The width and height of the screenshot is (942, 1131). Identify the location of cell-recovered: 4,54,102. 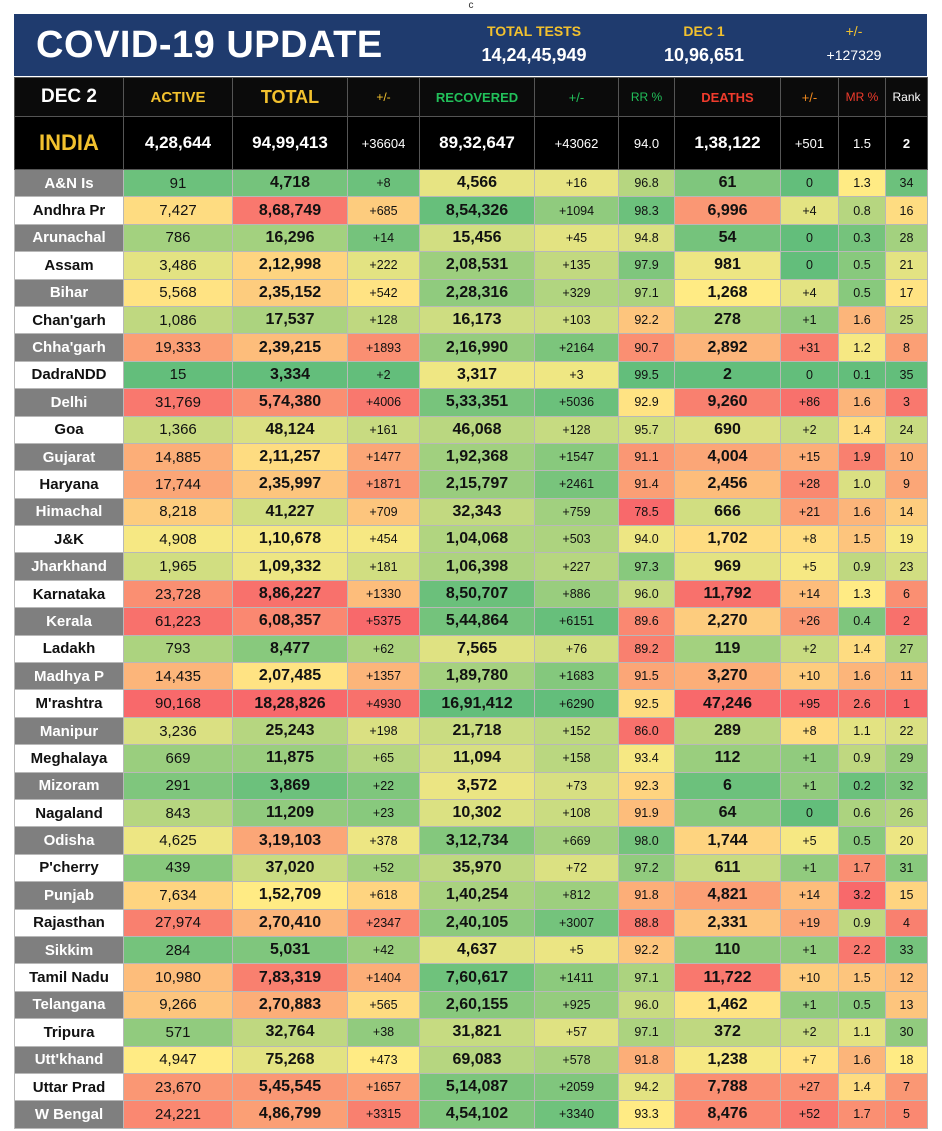
(477, 1114).